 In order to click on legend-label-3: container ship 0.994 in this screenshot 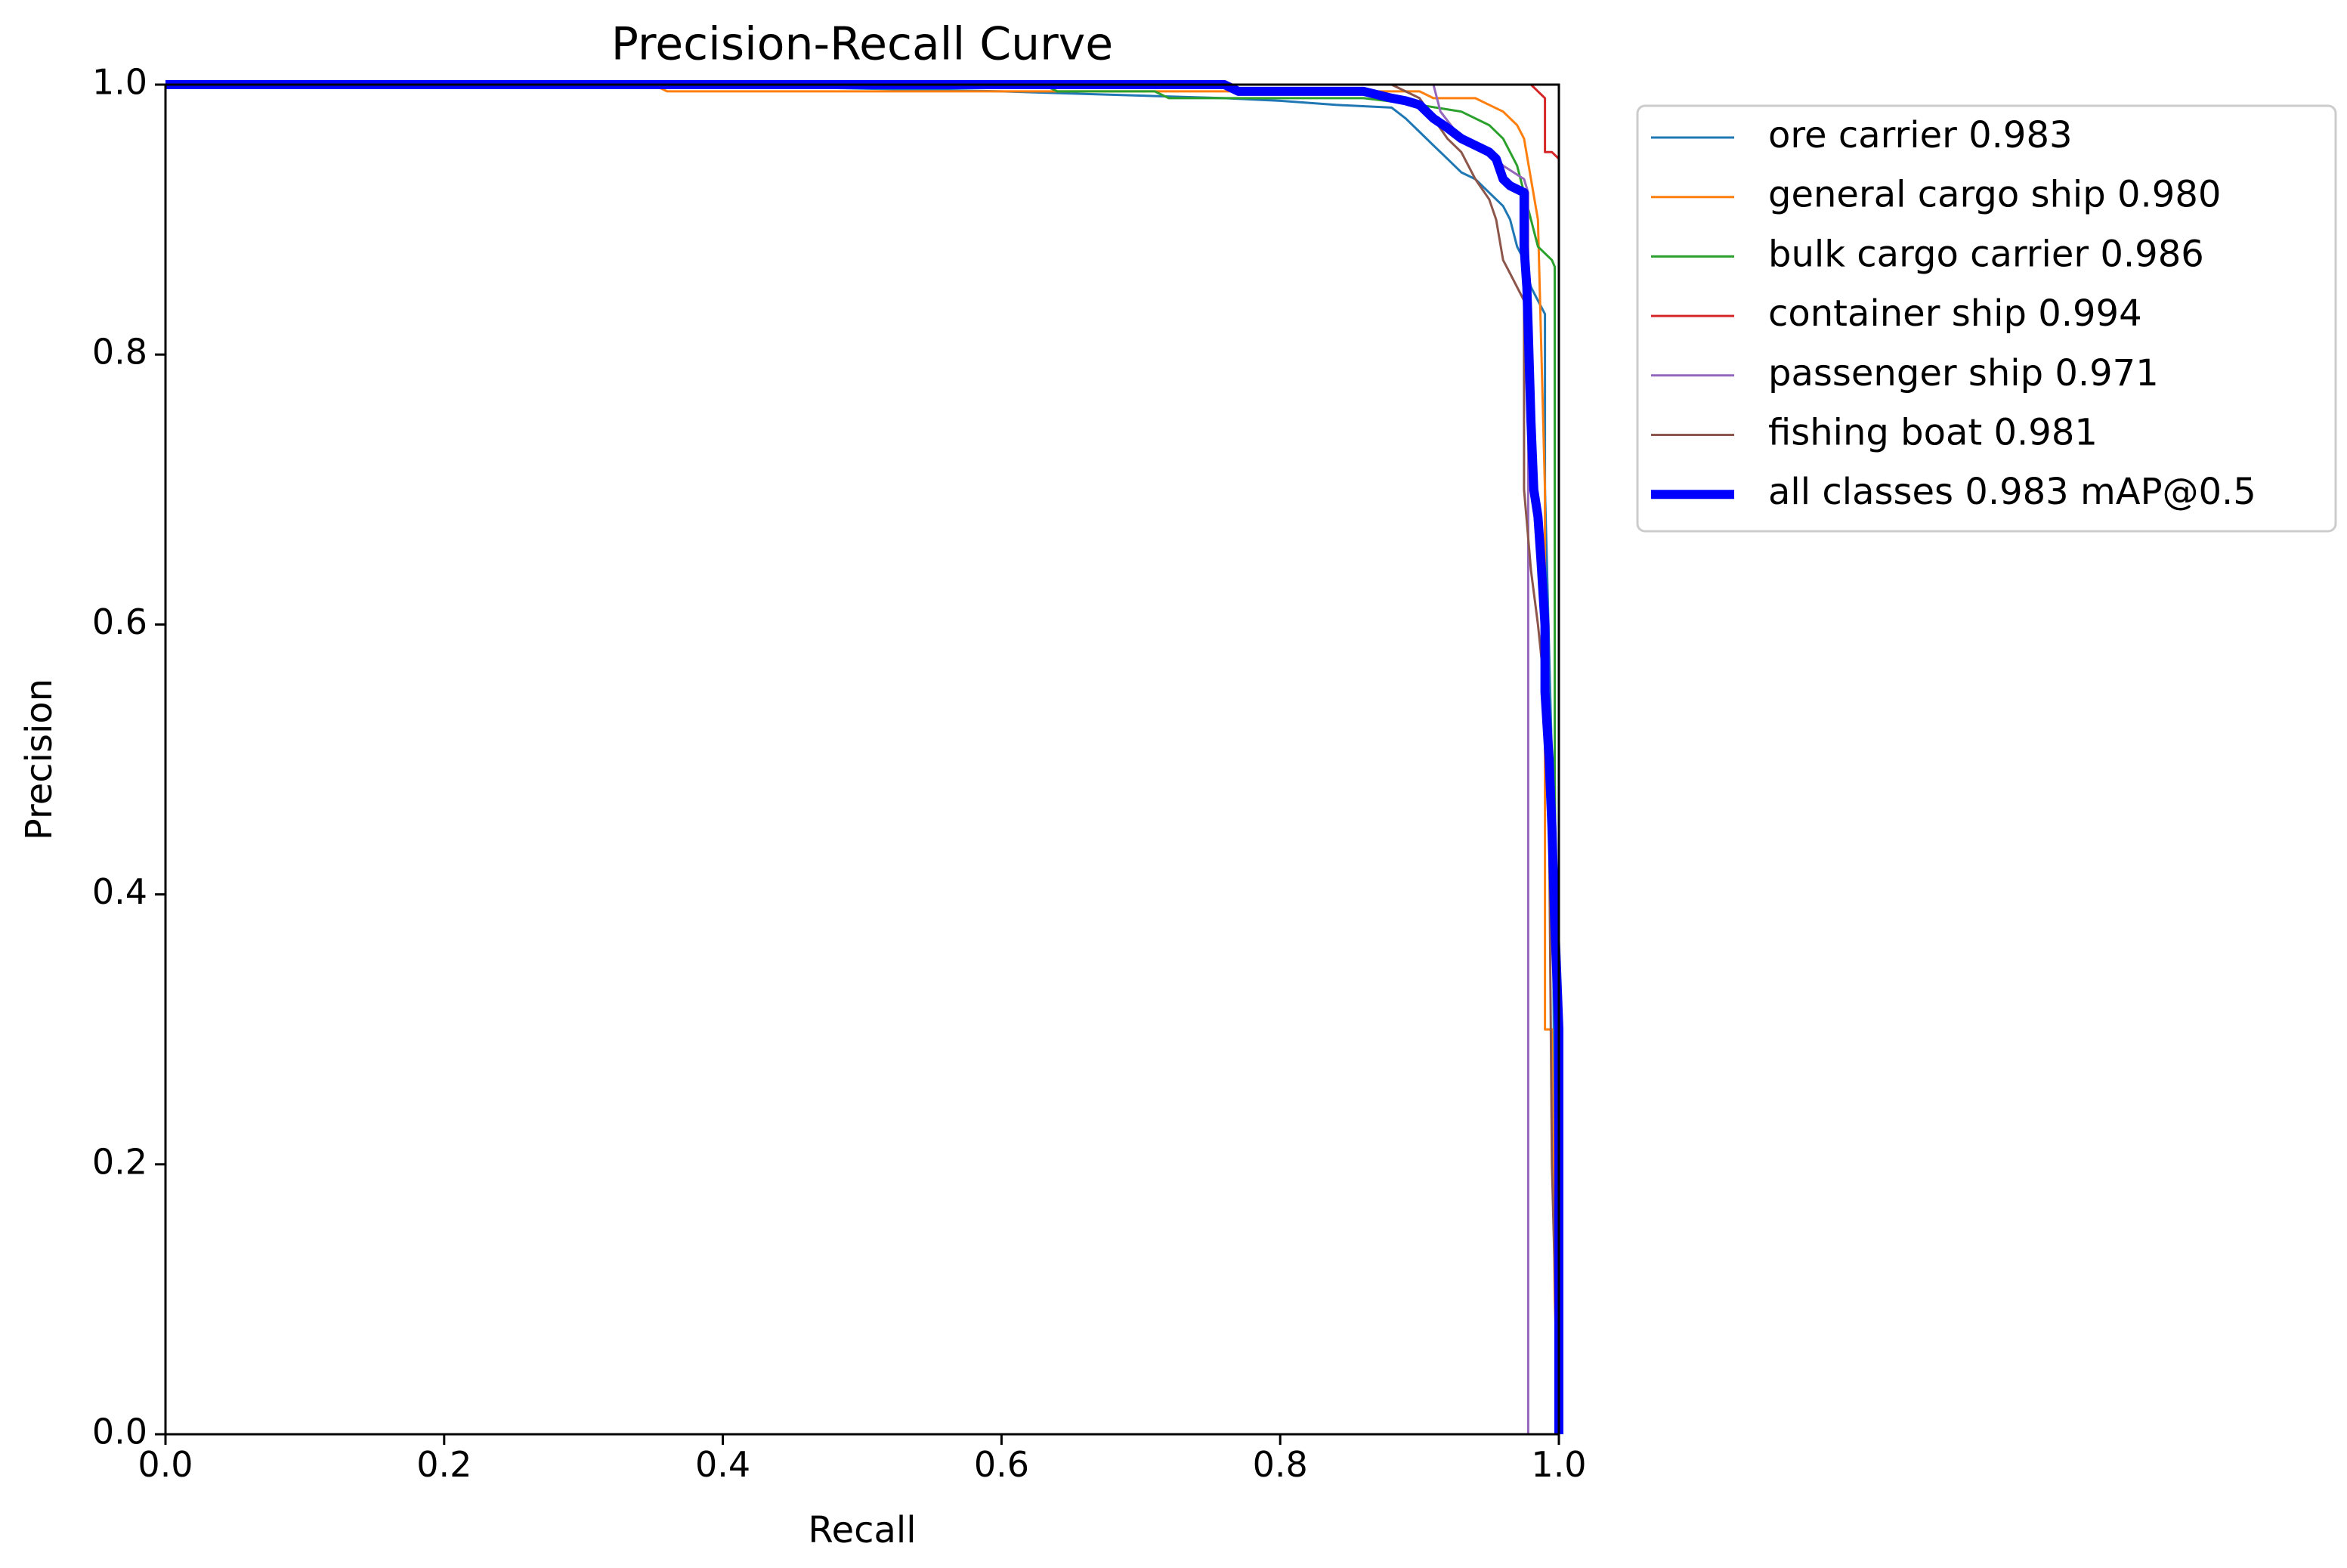, I will do `click(1955, 313)`.